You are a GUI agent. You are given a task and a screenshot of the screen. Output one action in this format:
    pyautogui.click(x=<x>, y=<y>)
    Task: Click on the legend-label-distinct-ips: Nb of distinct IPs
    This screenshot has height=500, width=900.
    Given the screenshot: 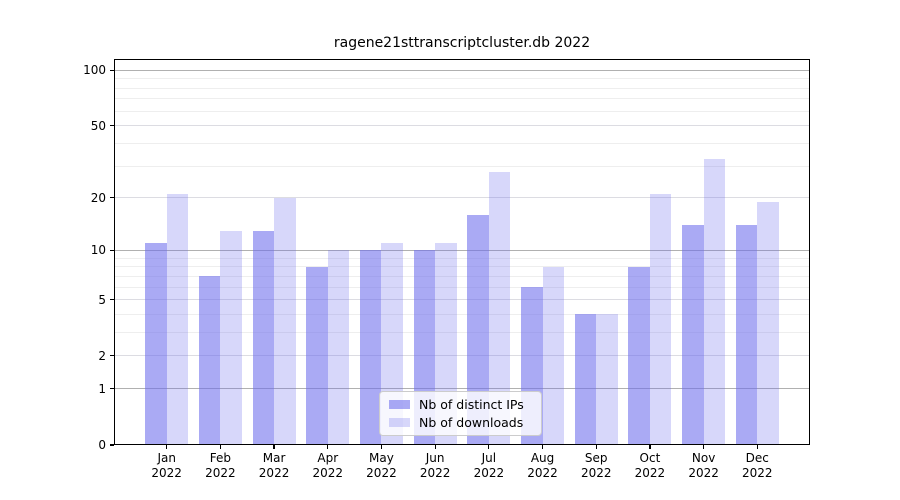 What is the action you would take?
    pyautogui.click(x=471, y=404)
    